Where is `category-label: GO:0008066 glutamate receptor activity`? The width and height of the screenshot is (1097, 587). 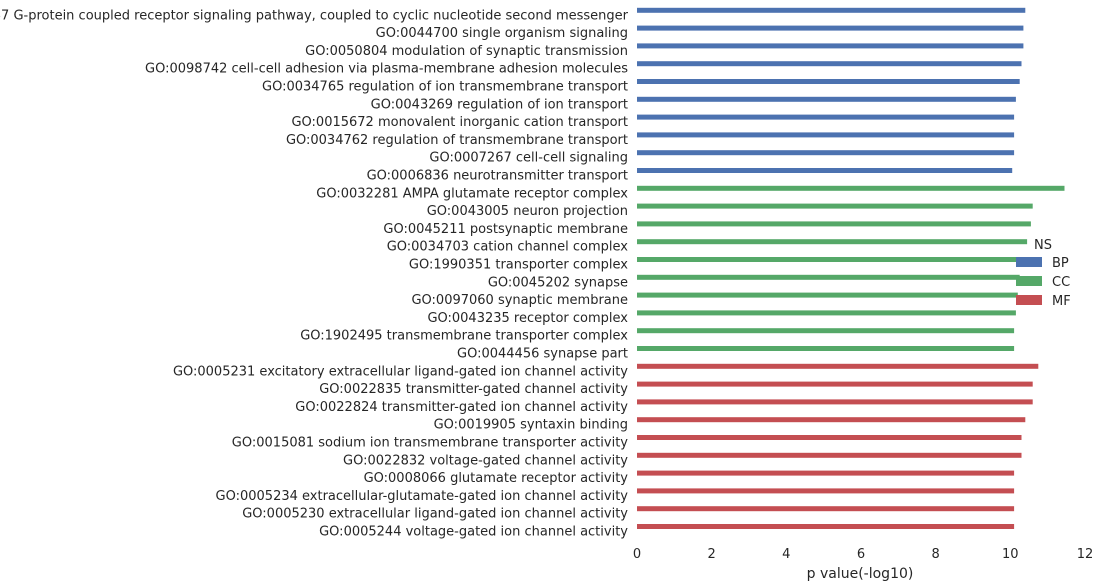 category-label: GO:0008066 glutamate receptor activity is located at coordinates (496, 478).